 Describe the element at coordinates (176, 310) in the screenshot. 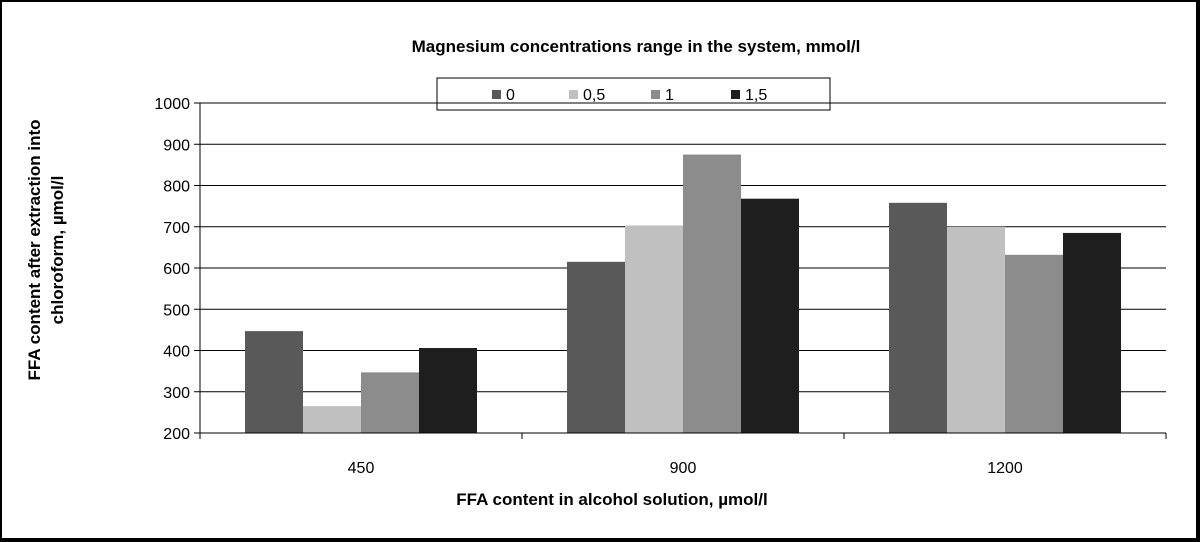

I see `y-tick-label: 500` at that location.